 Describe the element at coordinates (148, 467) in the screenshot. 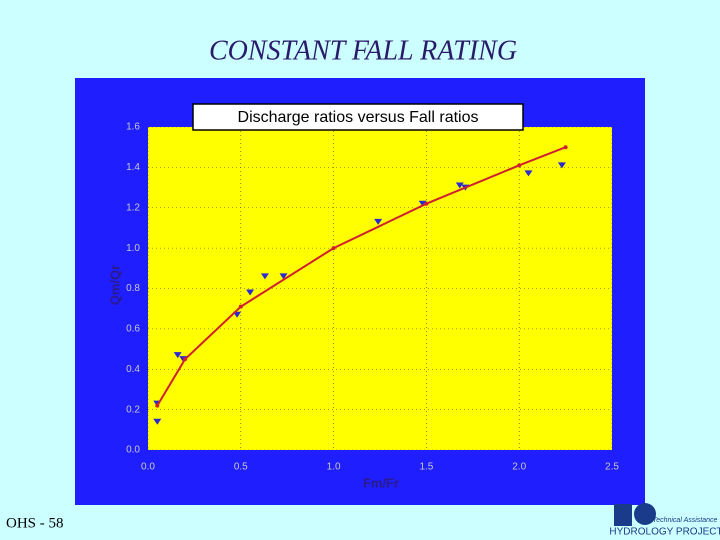

I see `x-tick-label: 0.0` at that location.